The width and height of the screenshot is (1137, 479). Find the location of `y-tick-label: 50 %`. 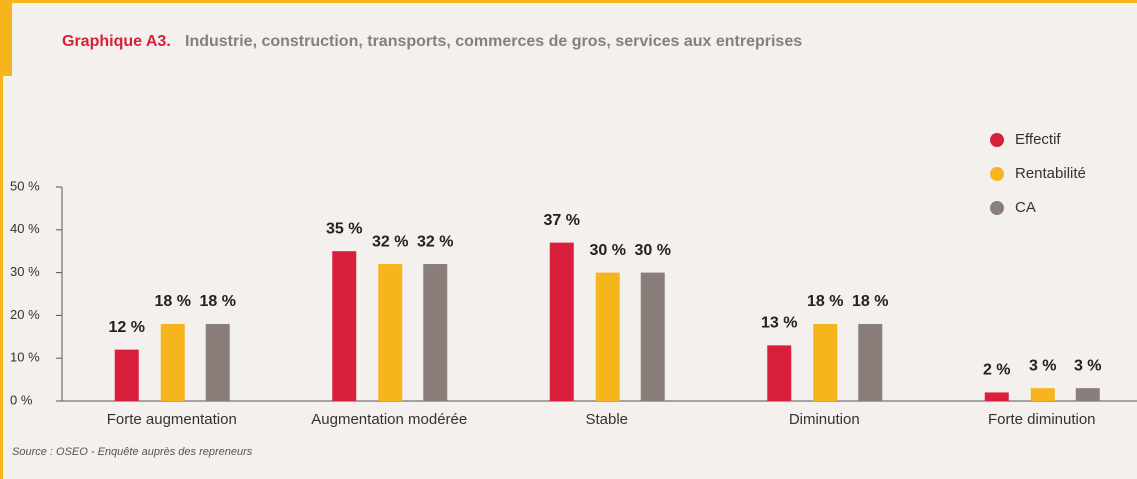

y-tick-label: 50 % is located at coordinates (25, 185).